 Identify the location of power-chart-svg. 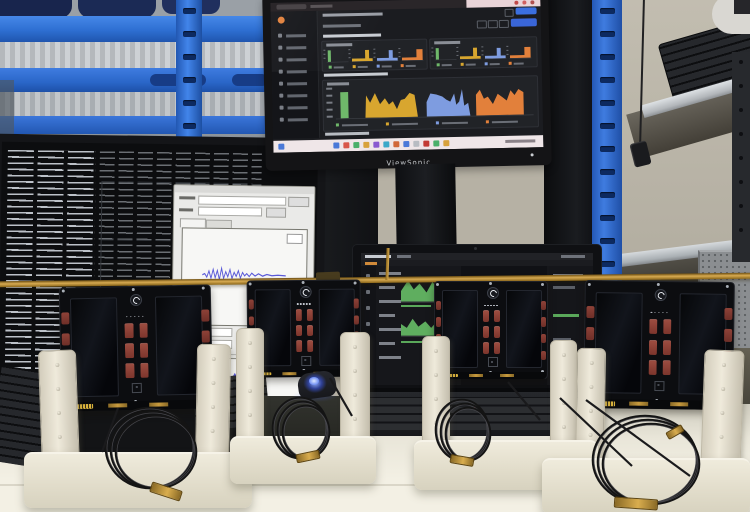
(434, 104).